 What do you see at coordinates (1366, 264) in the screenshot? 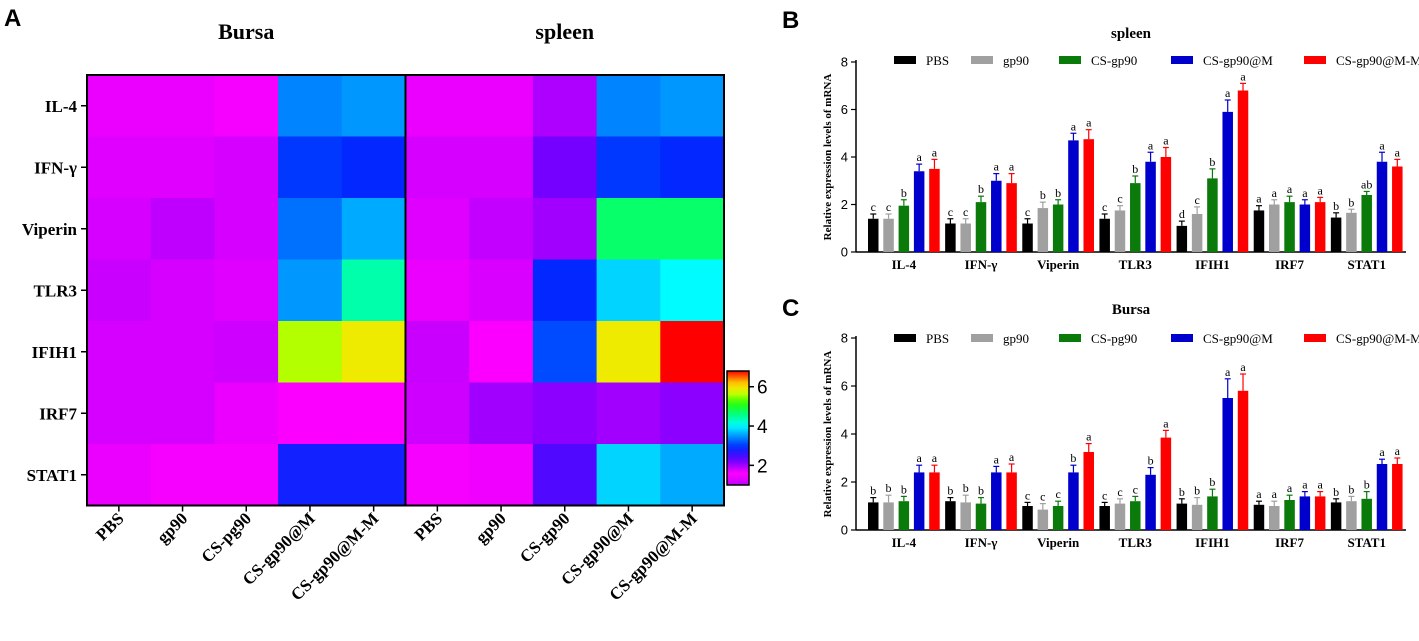
I see `x-tick-label: STAT1` at bounding box center [1366, 264].